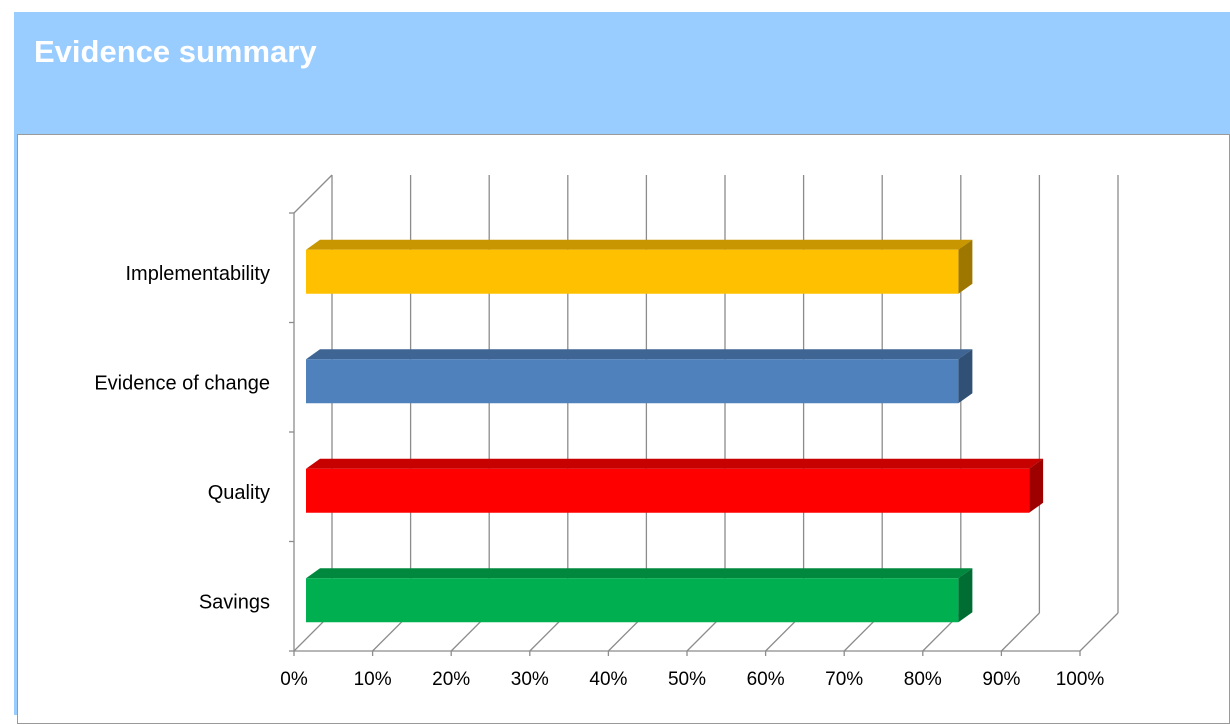  Describe the element at coordinates (923, 679) in the screenshot. I see `x-tick-label: 80%` at that location.